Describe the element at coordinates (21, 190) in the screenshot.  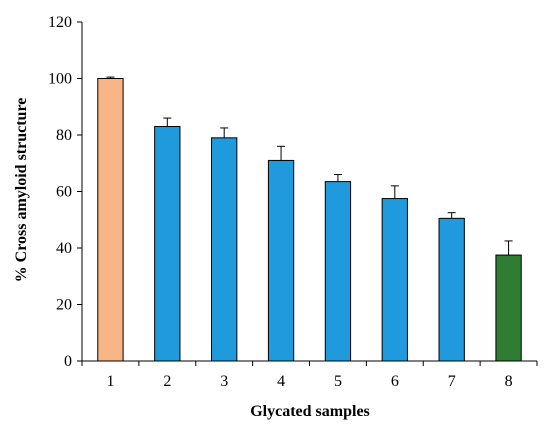
I see `y-axis-title: % Cross amyloid structure` at that location.